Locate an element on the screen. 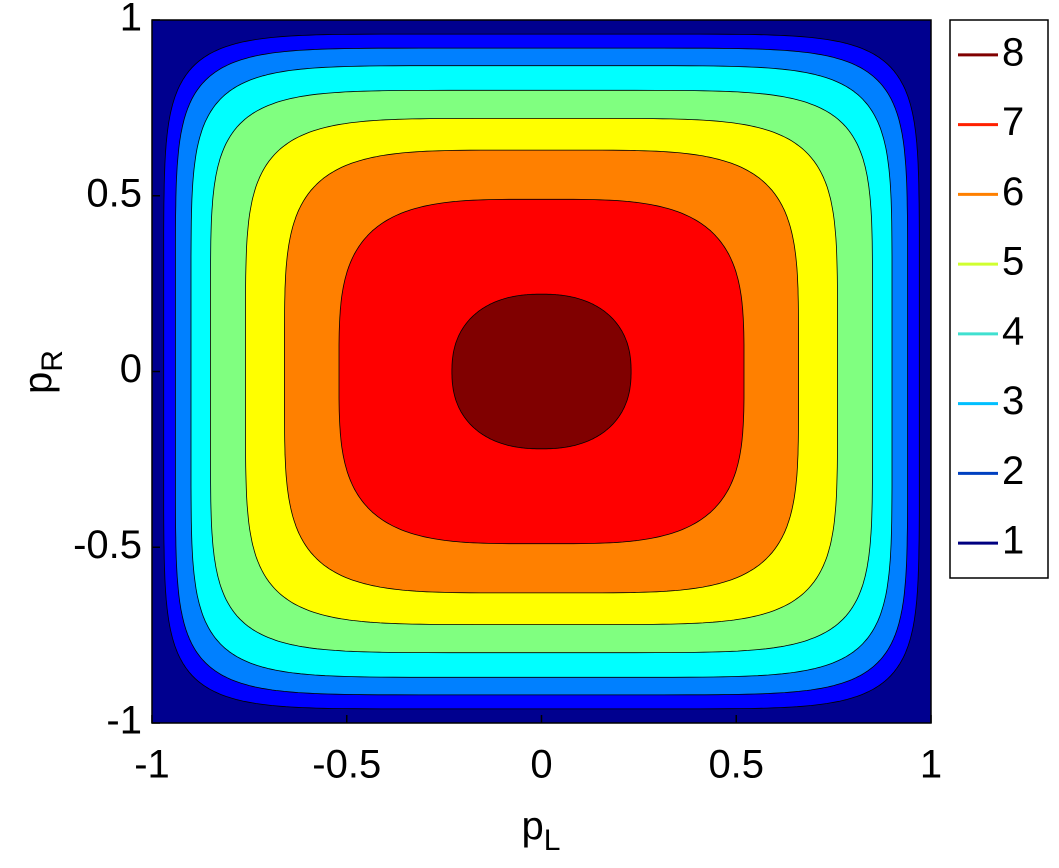 This screenshot has height=868, width=1059. x-tick-label: 0.5 is located at coordinates (736, 765).